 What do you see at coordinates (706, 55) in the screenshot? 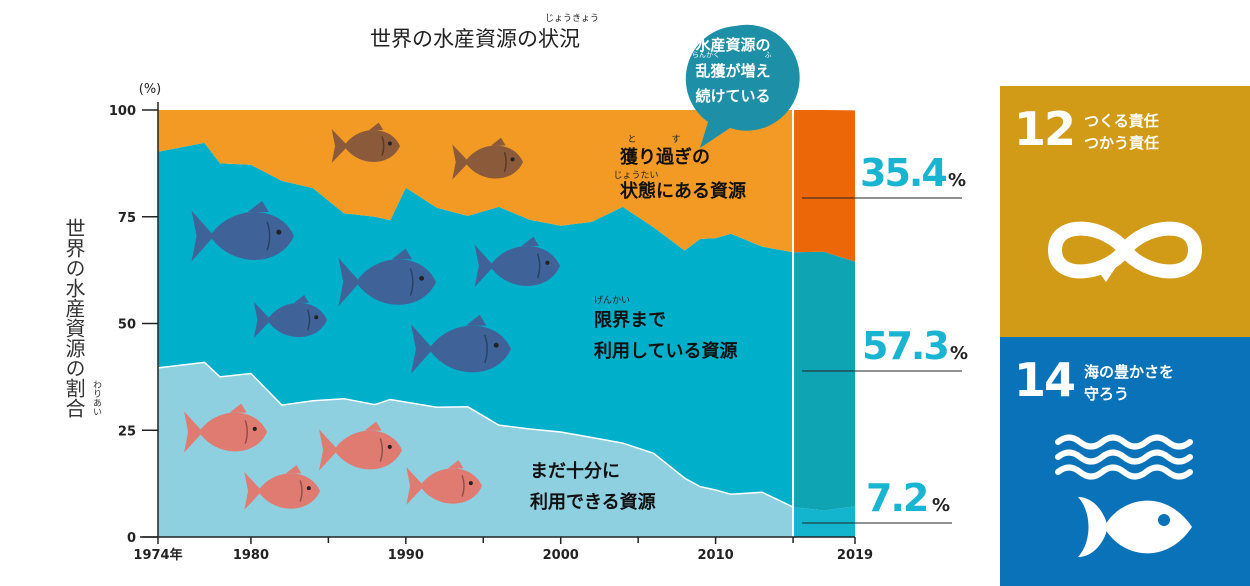
I see `callout-ruby-a: らんかく` at bounding box center [706, 55].